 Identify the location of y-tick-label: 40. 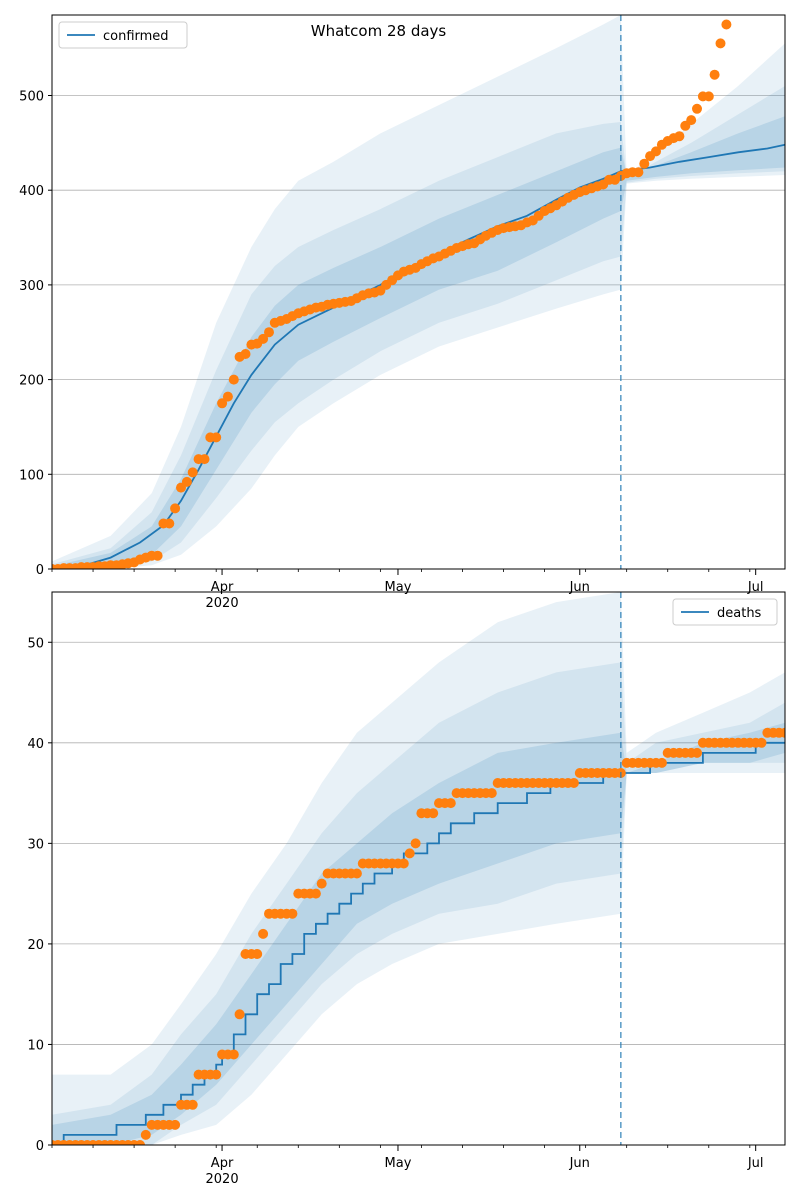
(35, 744).